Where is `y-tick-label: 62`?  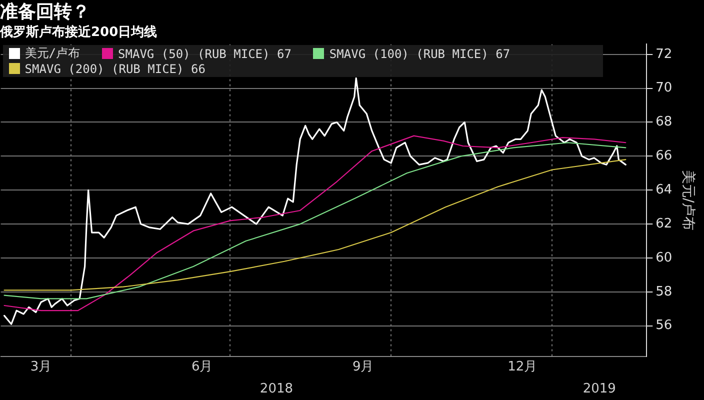 y-tick-label: 62 is located at coordinates (664, 224).